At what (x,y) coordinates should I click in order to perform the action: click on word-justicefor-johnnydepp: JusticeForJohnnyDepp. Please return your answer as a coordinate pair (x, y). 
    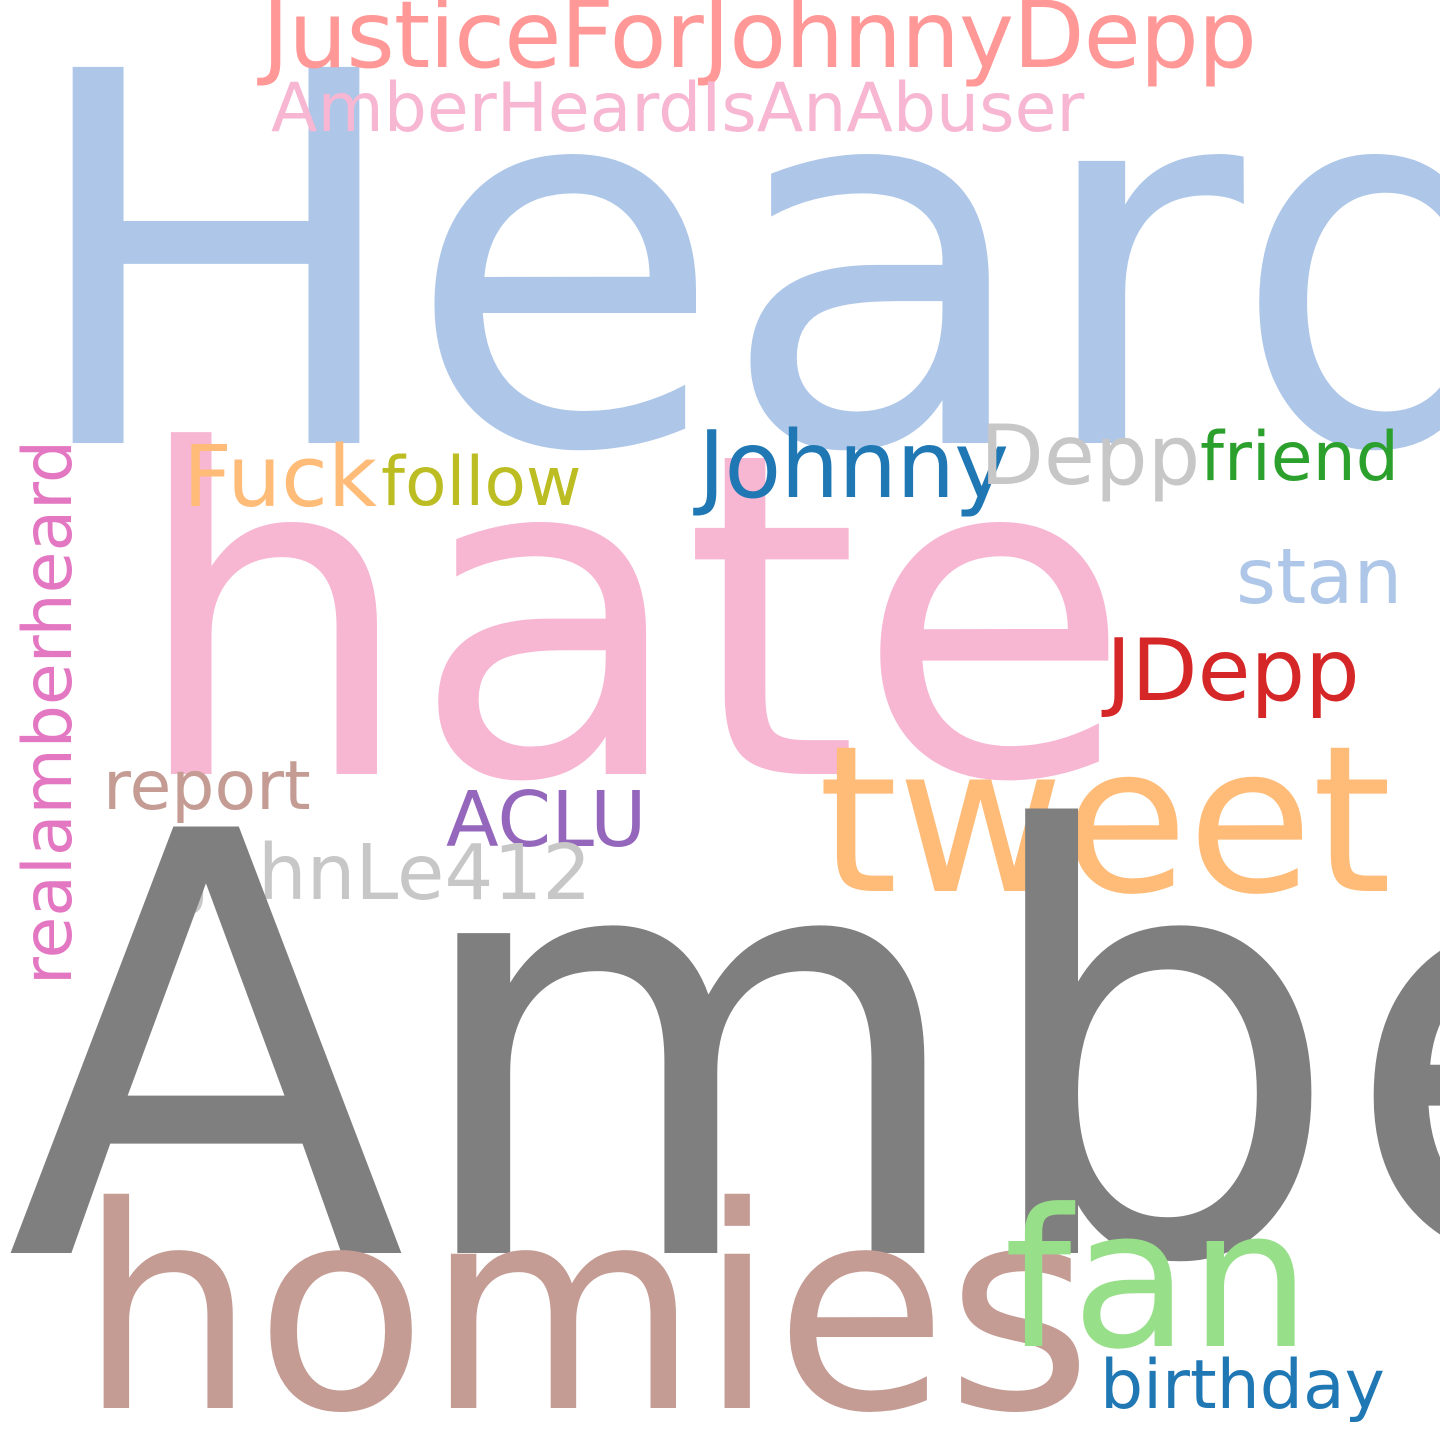
    Looking at the image, I should click on (759, 44).